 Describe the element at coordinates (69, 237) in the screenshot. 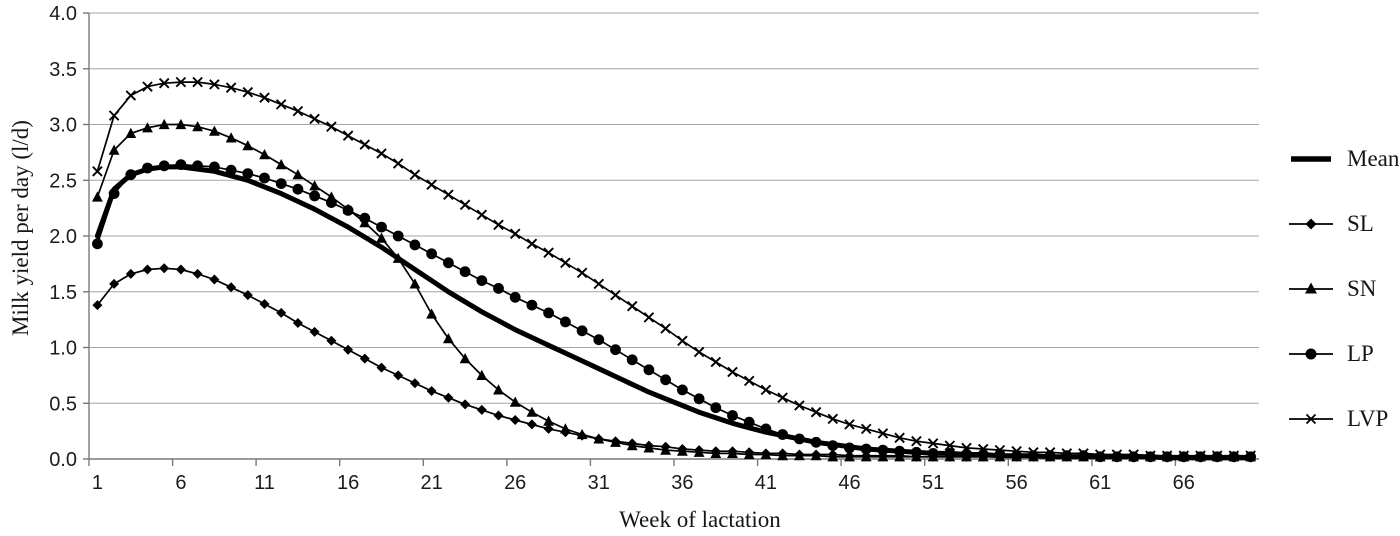

I see `y-axis-ticks: 0.0 0.5 1.0 1.5 2.0 2.5 3.0 3.5 4.0` at that location.